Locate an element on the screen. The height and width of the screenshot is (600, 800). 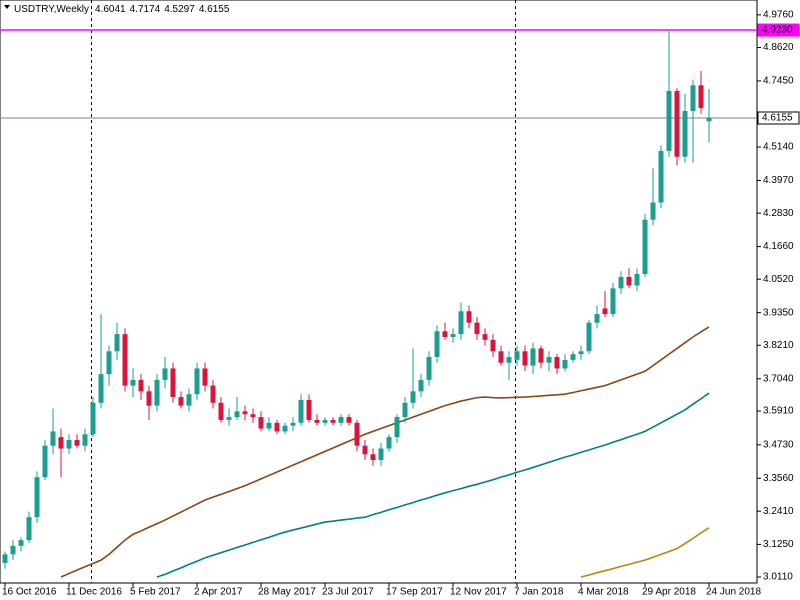
x-tick-label: 7 Jan 2018 is located at coordinates (539, 592).